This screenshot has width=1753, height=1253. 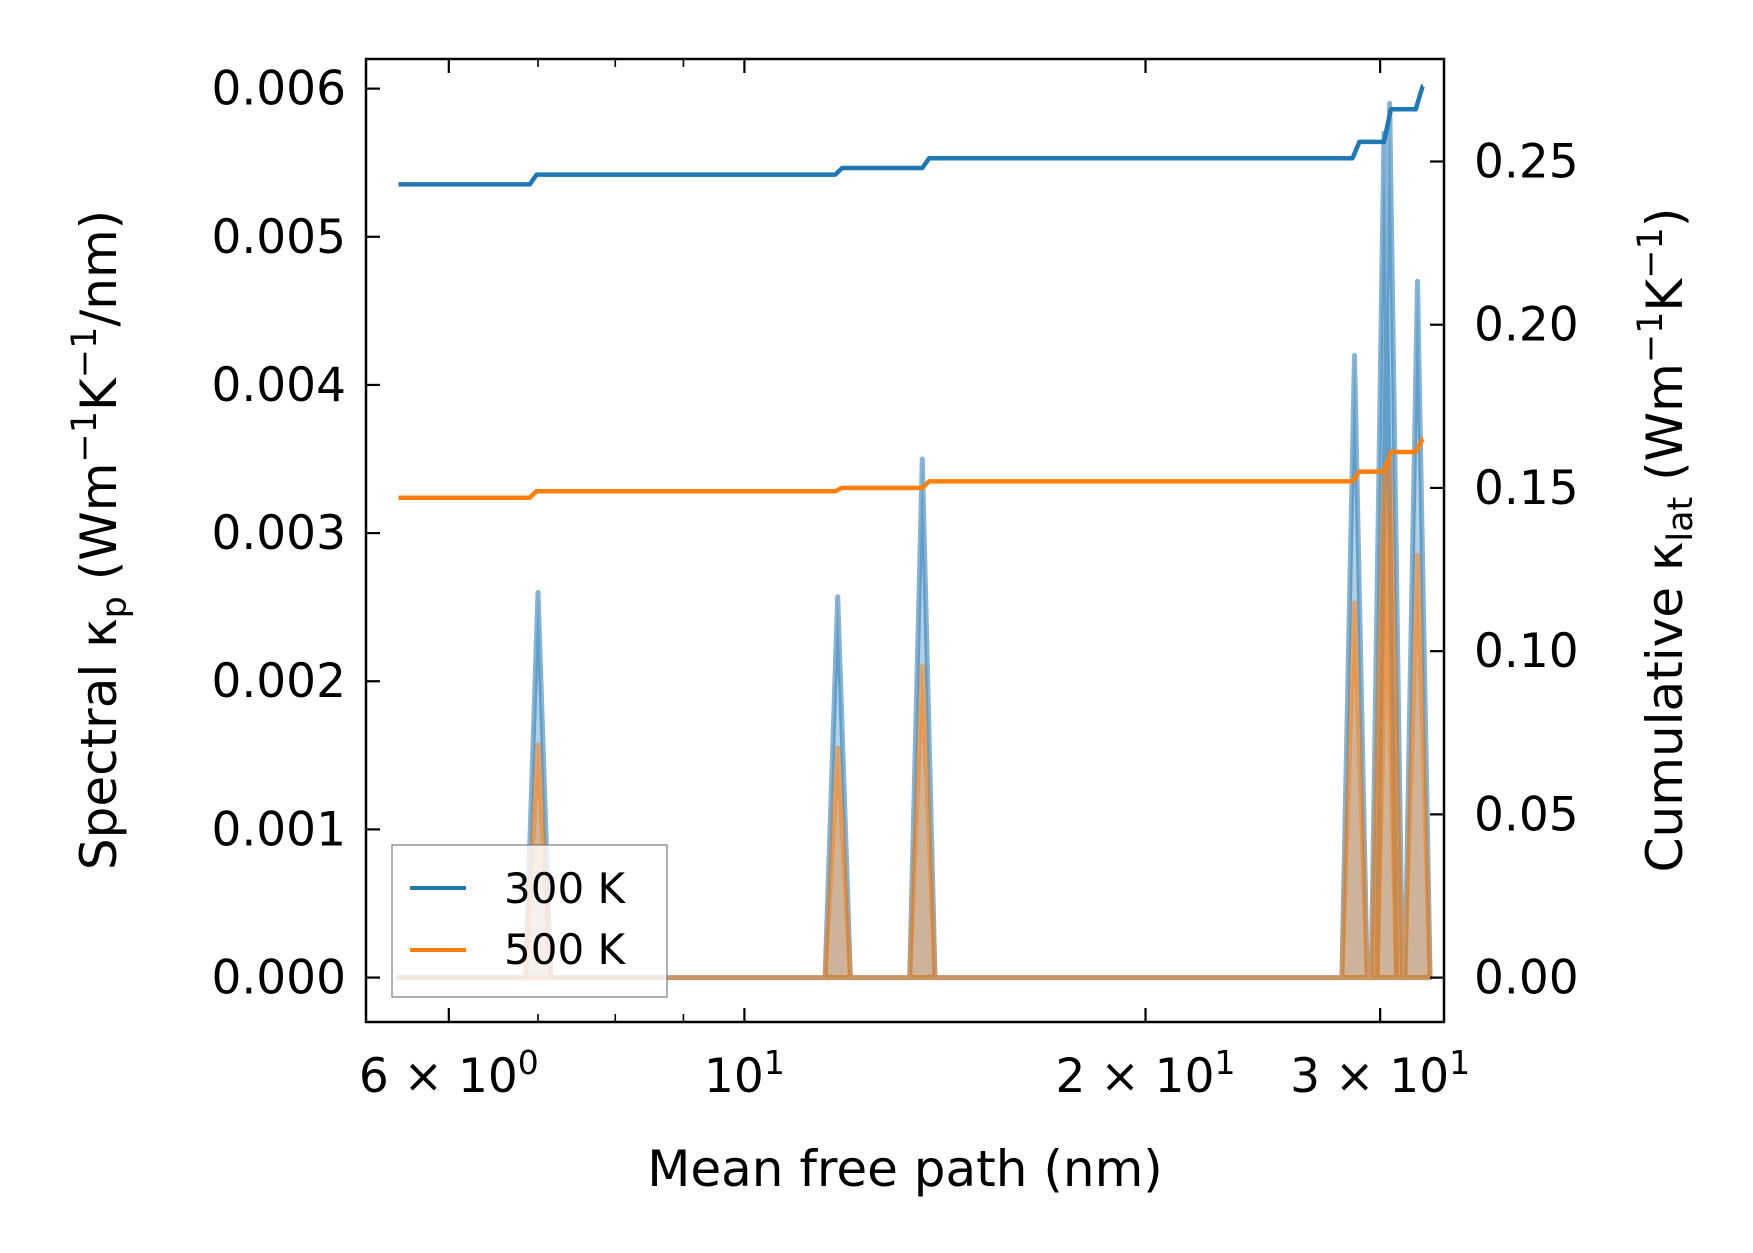 I want to click on y-right-tick-label: 0.20, so click(x=1526, y=325).